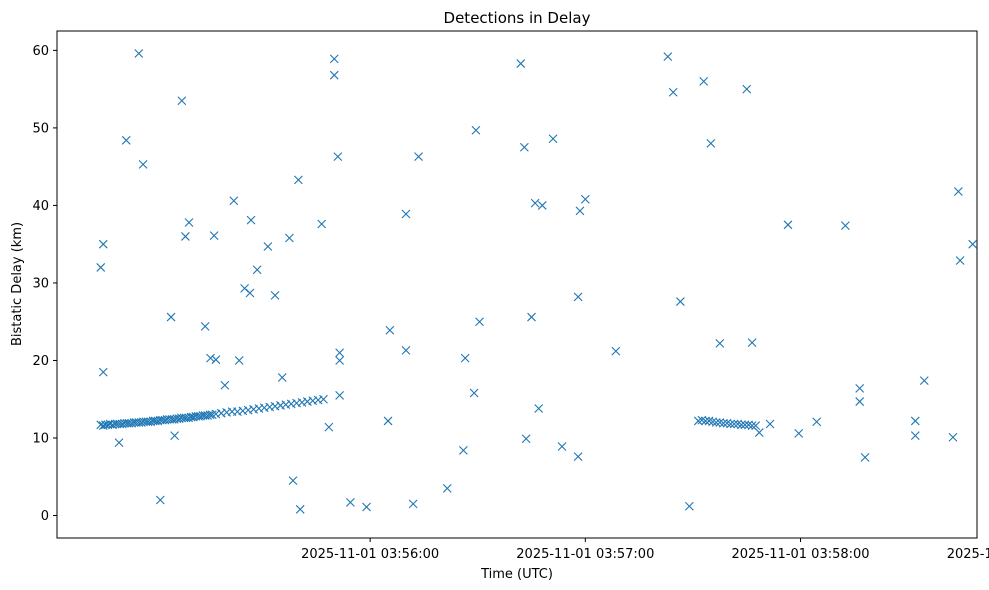  What do you see at coordinates (40, 283) in the screenshot?
I see `y-tick-label: 30` at bounding box center [40, 283].